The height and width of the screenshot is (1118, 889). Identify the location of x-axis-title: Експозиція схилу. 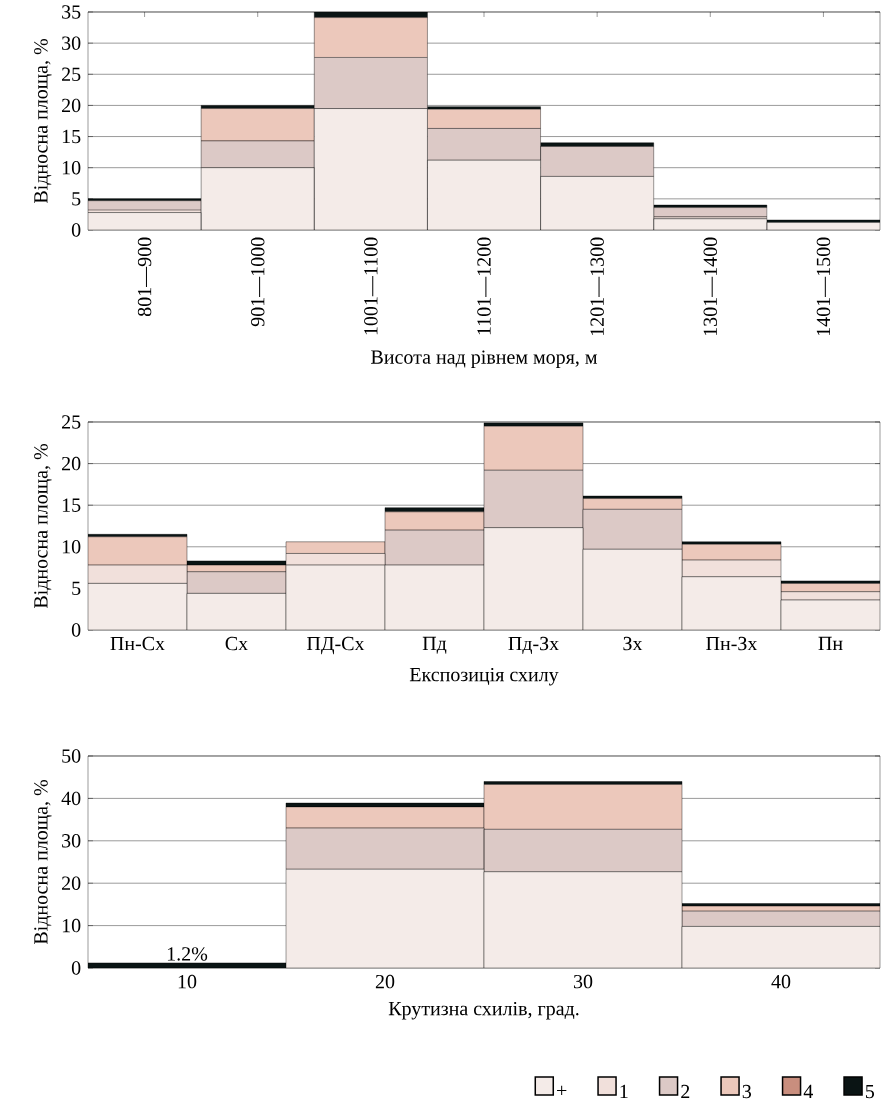
(484, 676).